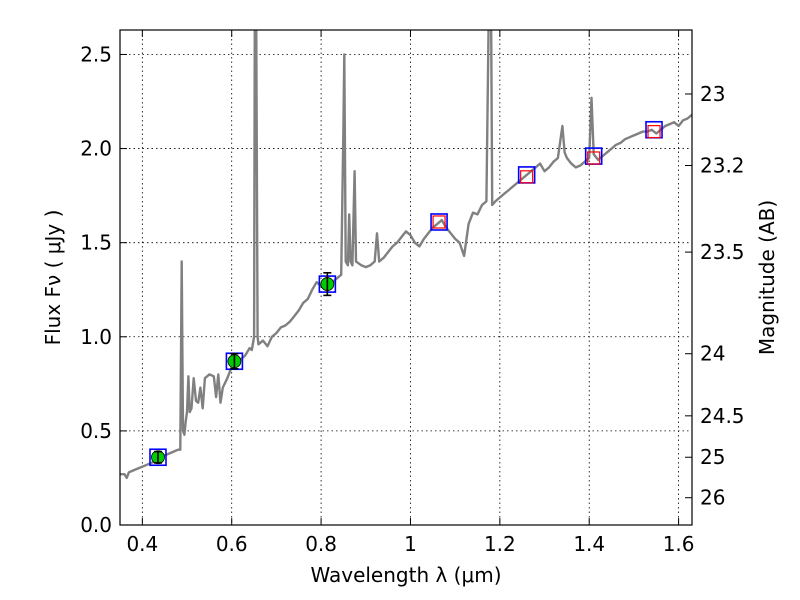 The image size is (800, 600). I want to click on x-tick-label: 1.2, so click(500, 544).